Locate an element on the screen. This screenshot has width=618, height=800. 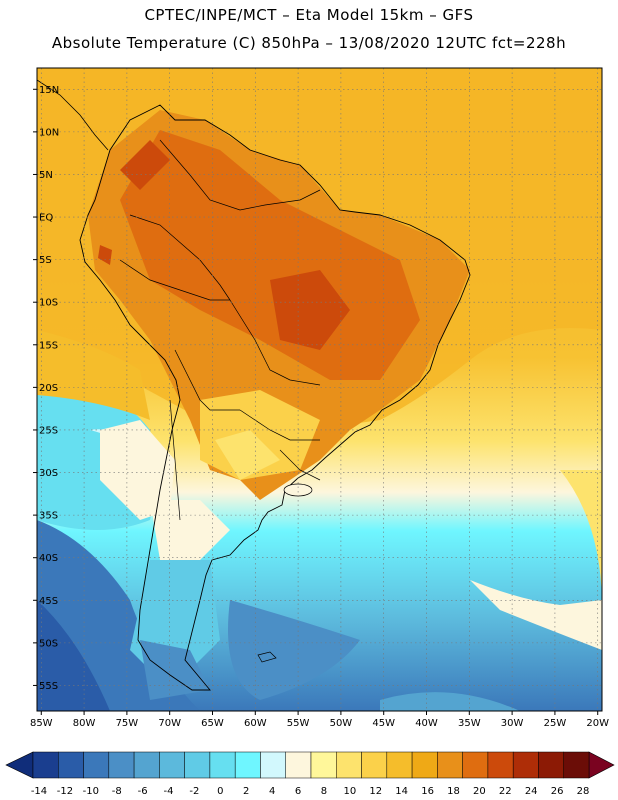
lon-label: 70W is located at coordinates (169, 723).